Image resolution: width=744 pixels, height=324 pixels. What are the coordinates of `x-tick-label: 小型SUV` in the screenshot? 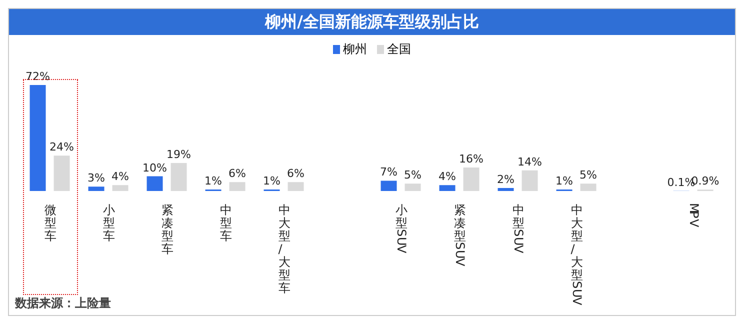 It's located at (401, 228).